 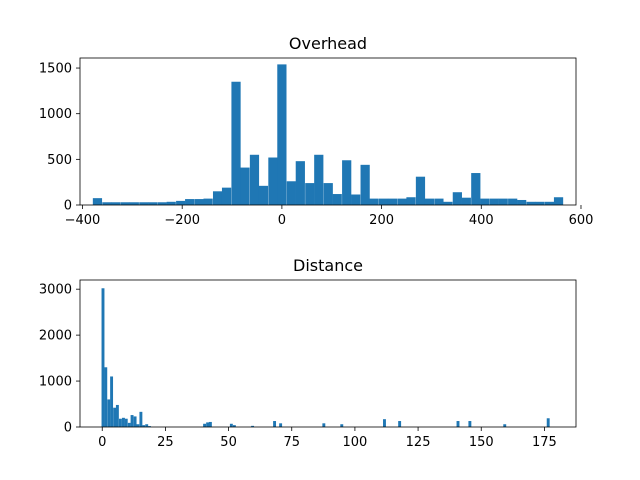 What do you see at coordinates (327, 438) in the screenshot?
I see `distance-x-ticks: 0 25 50 75 100 125 150 175` at bounding box center [327, 438].